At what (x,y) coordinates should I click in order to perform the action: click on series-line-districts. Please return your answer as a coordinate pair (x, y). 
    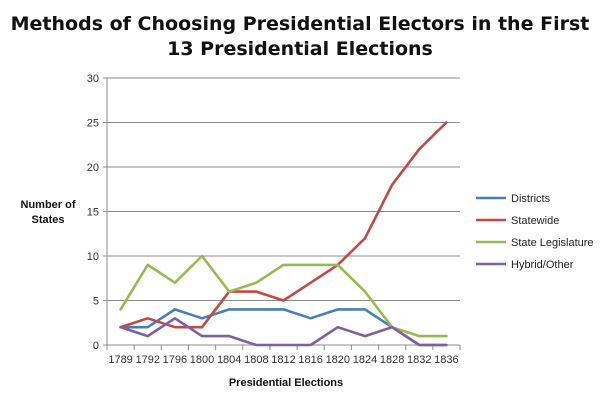
    Looking at the image, I should click on (283, 327).